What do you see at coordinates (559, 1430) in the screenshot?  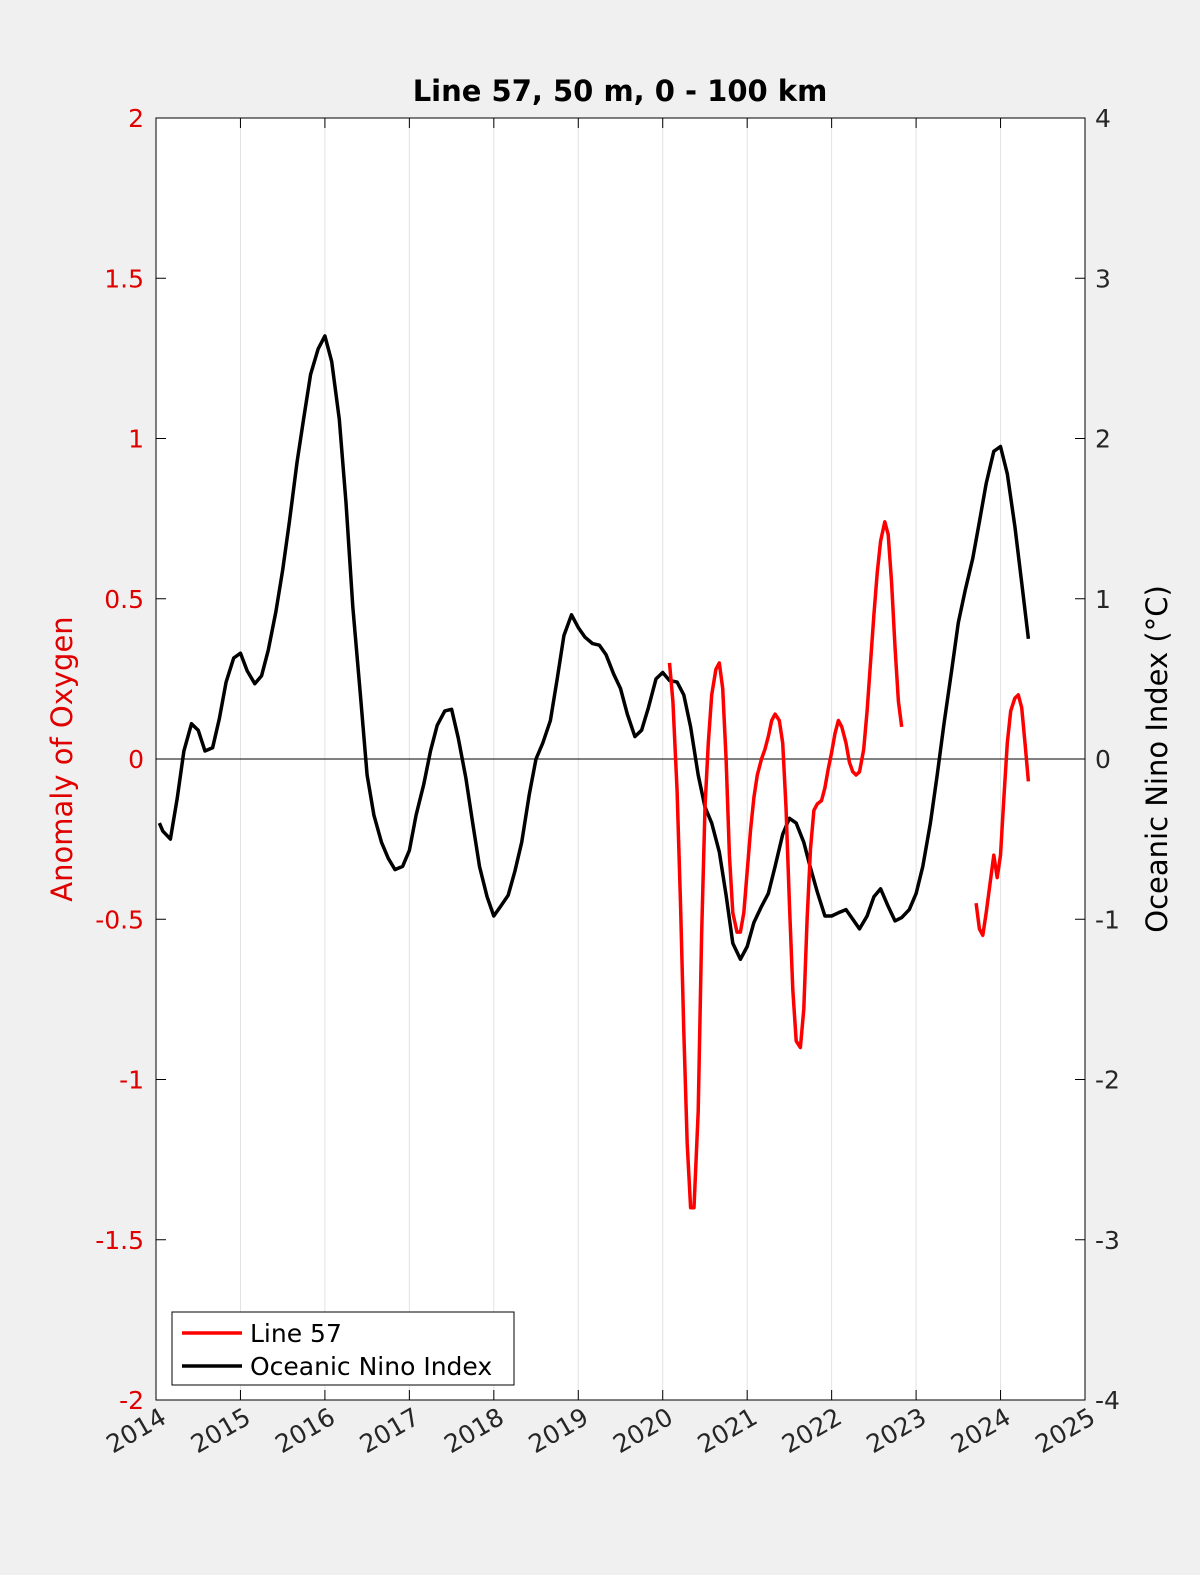 I see `x-tick-label: 2019` at bounding box center [559, 1430].